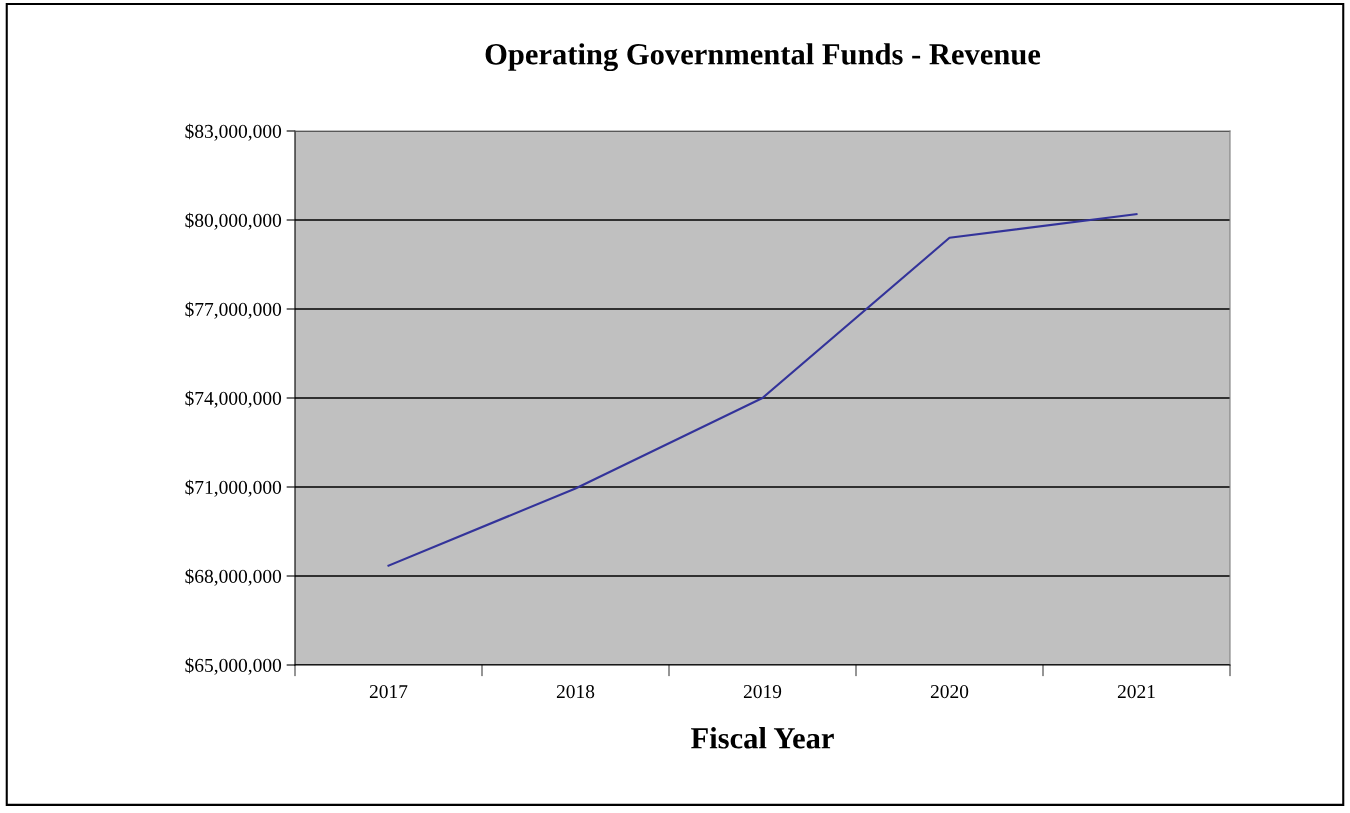 Image resolution: width=1350 pixels, height=813 pixels. I want to click on chart-title: Operating Governmental Funds - Revenue, so click(763, 57).